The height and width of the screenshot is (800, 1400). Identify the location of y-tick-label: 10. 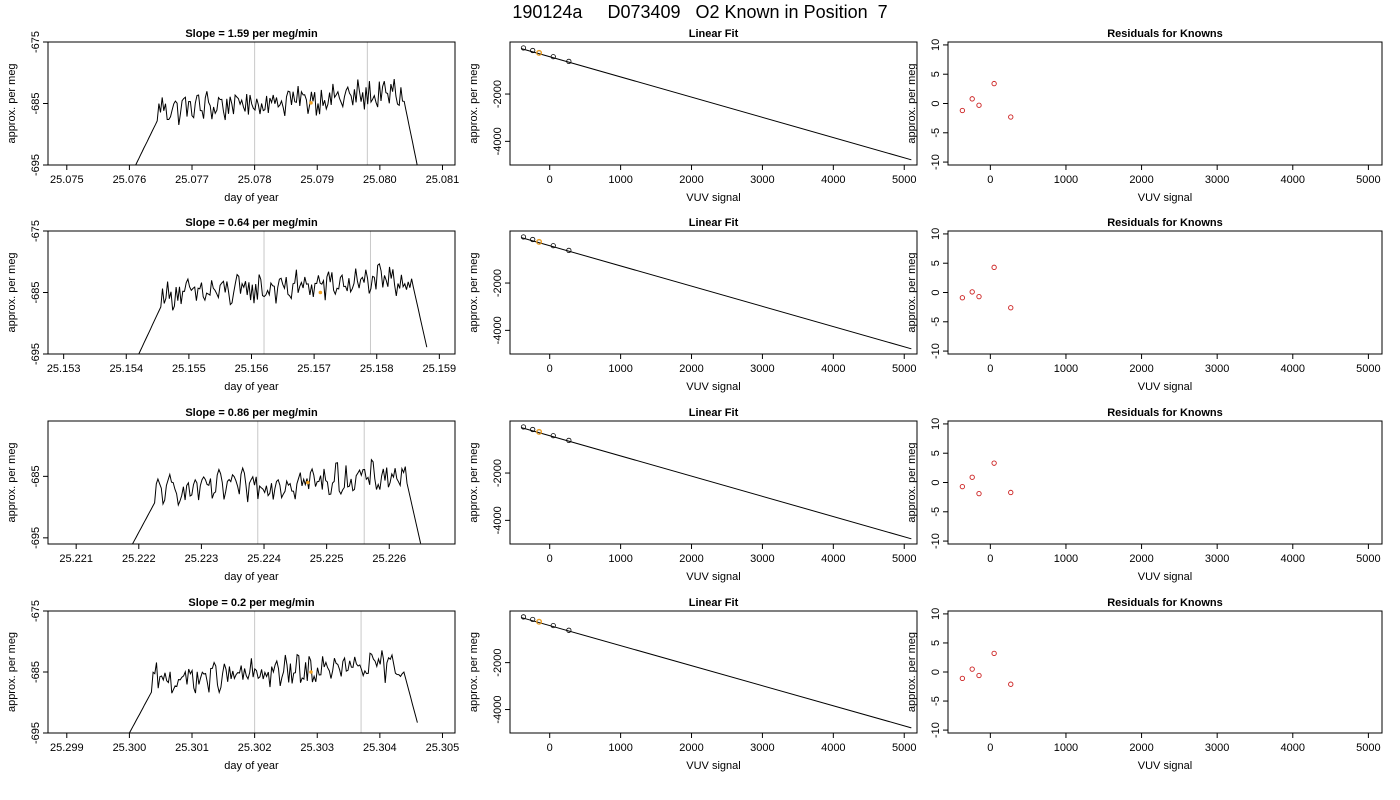
(936, 424).